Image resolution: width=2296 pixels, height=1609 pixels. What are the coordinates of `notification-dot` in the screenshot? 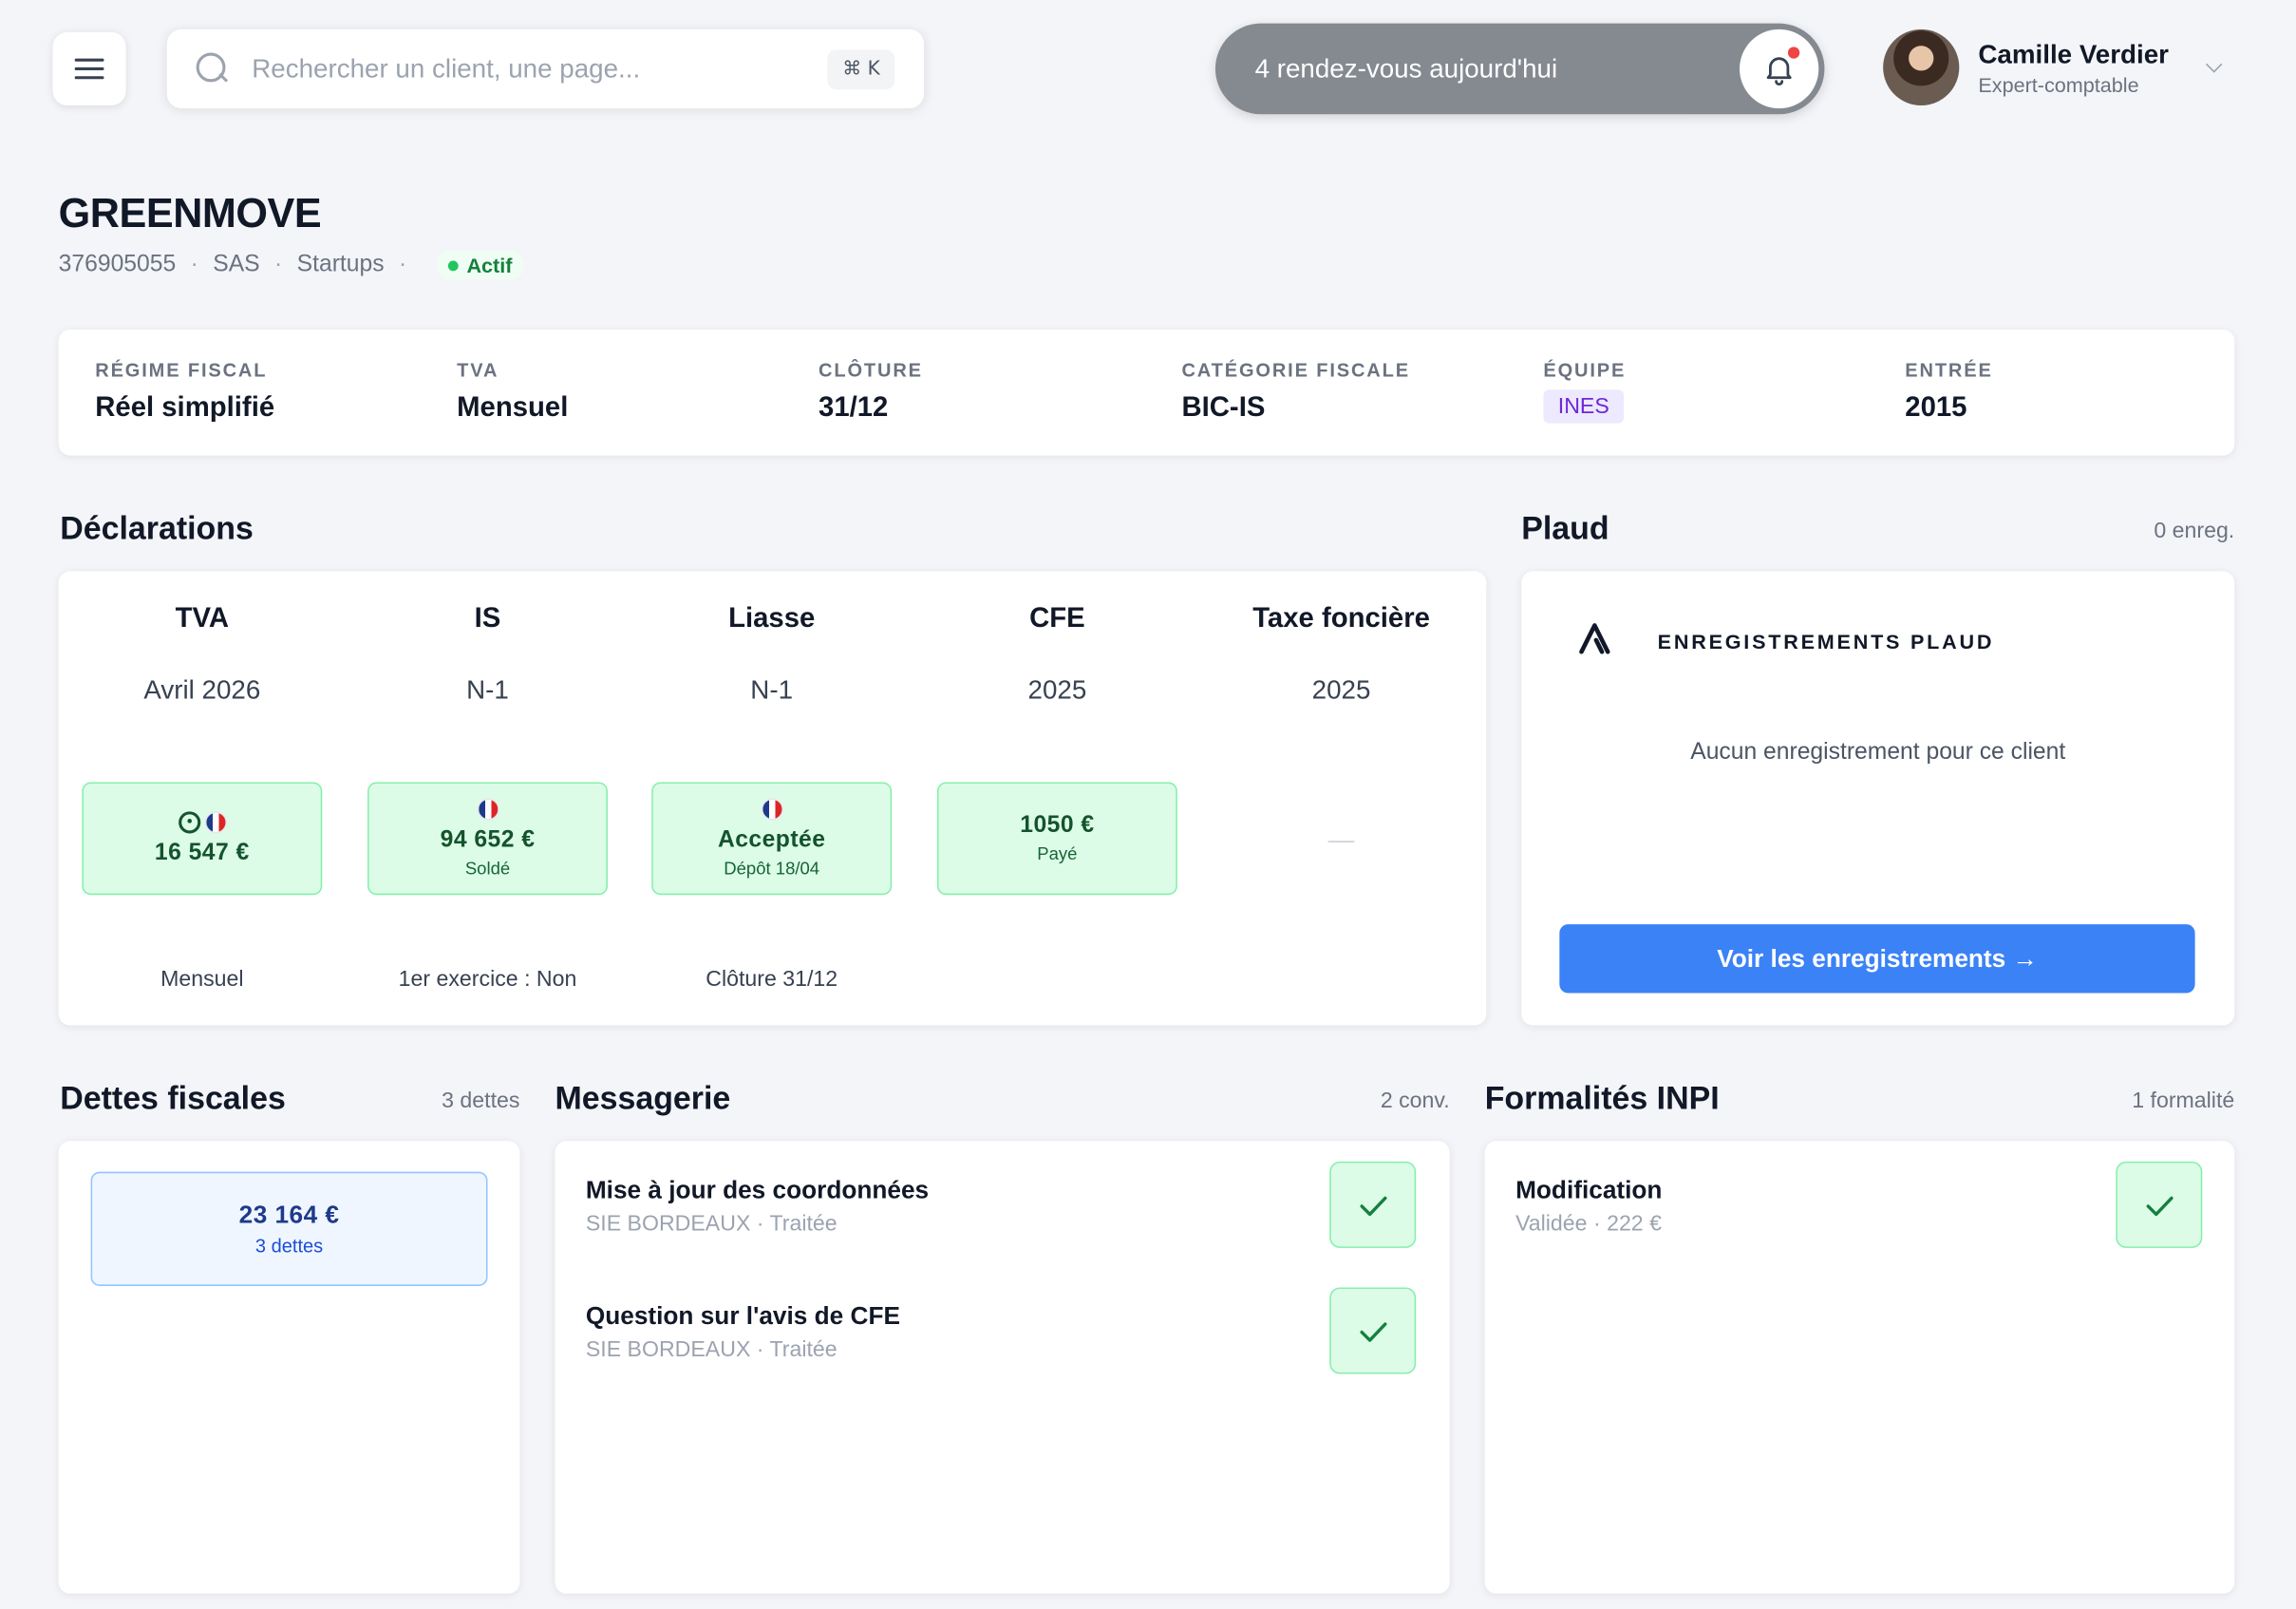 It's located at (1793, 53).